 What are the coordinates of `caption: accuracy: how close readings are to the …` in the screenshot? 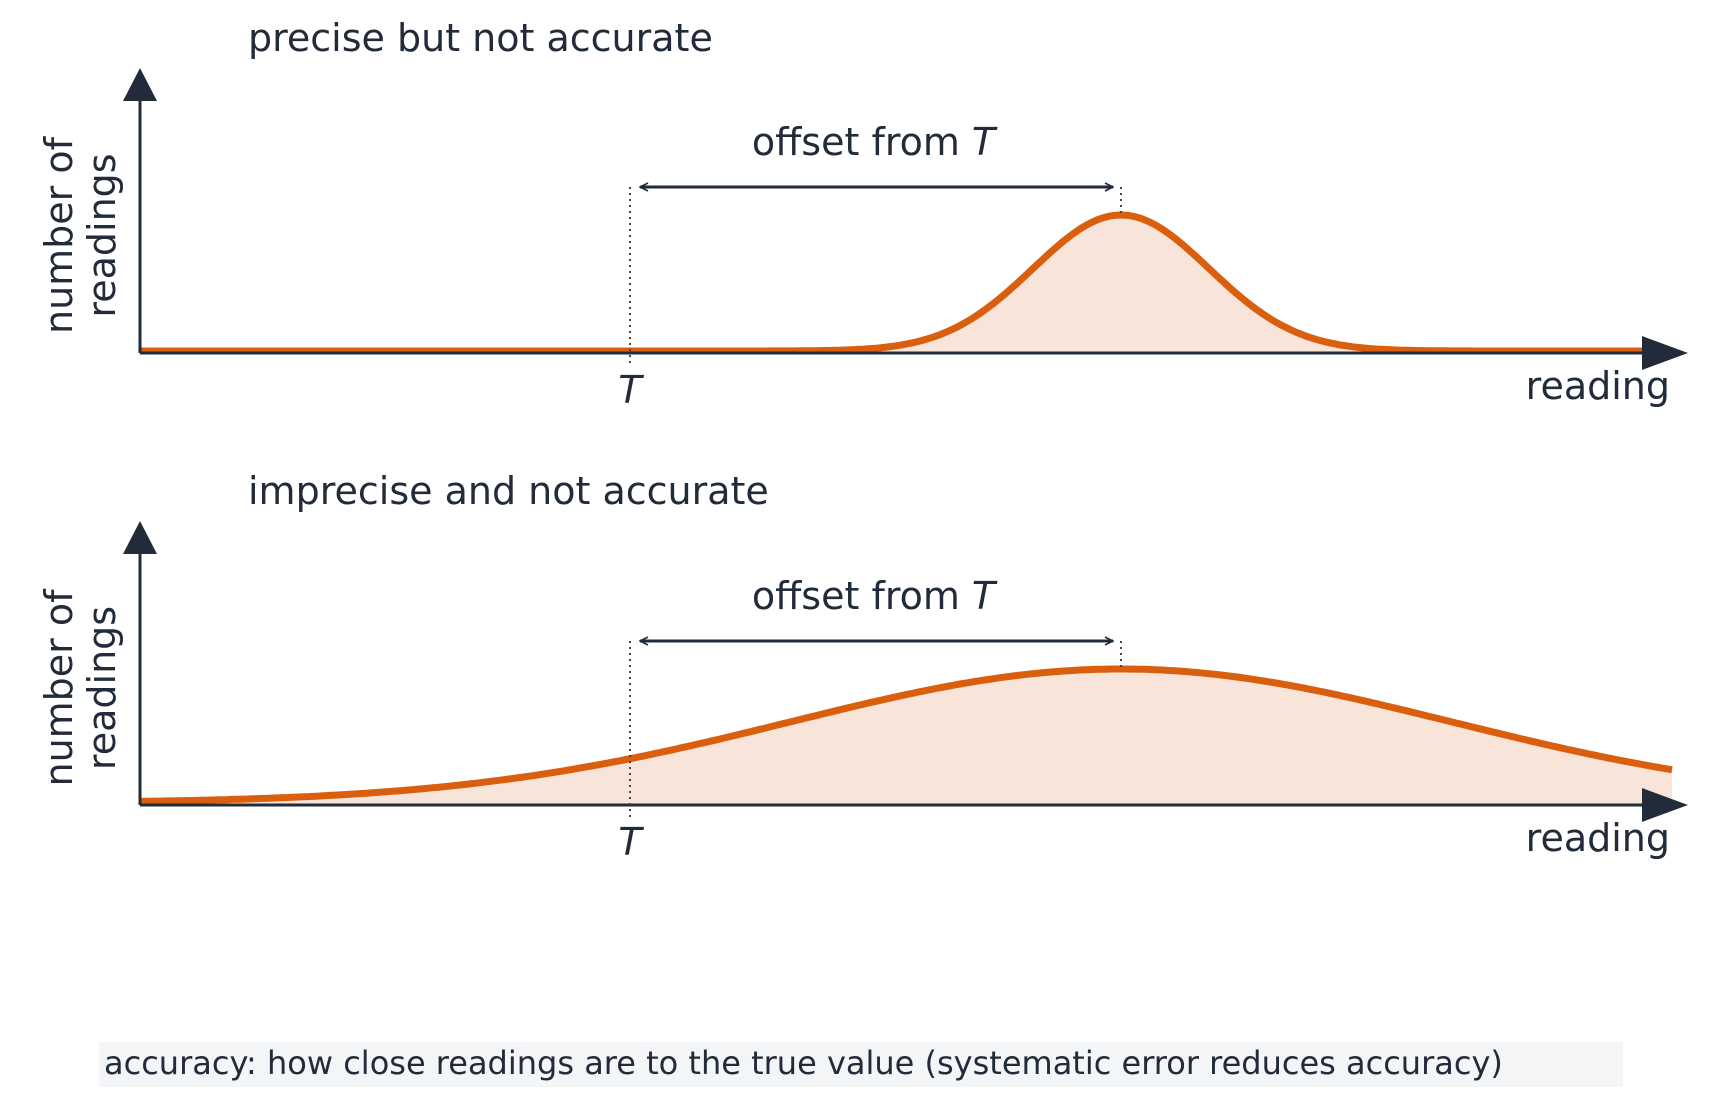 It's located at (803, 1063).